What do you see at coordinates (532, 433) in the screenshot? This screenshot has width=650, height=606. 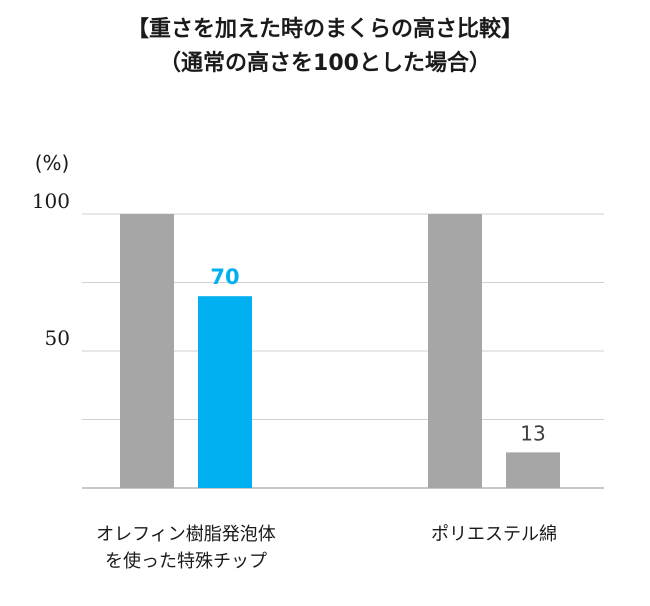 I see `data-label: 13` at bounding box center [532, 433].